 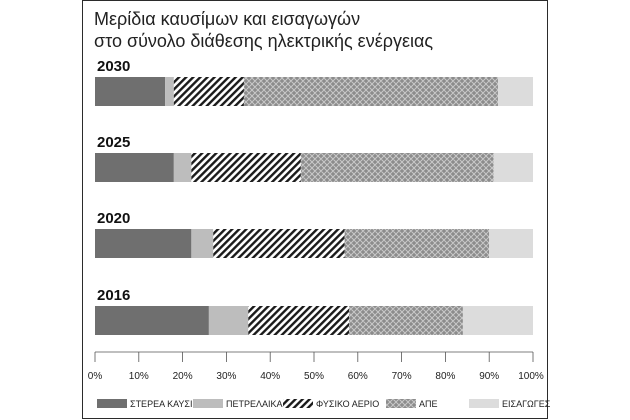 What do you see at coordinates (95, 376) in the screenshot?
I see `x-tick-label-0: 0%` at bounding box center [95, 376].